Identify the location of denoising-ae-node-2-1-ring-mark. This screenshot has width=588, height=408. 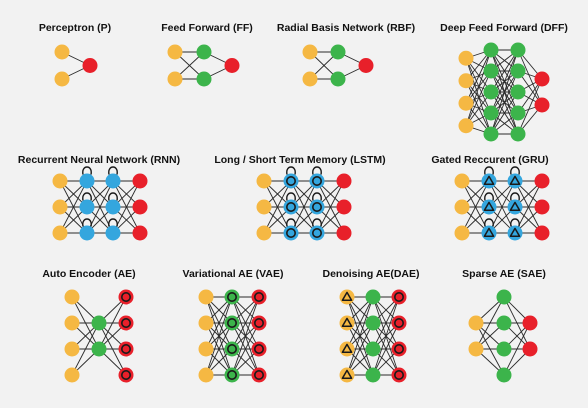
(398, 322).